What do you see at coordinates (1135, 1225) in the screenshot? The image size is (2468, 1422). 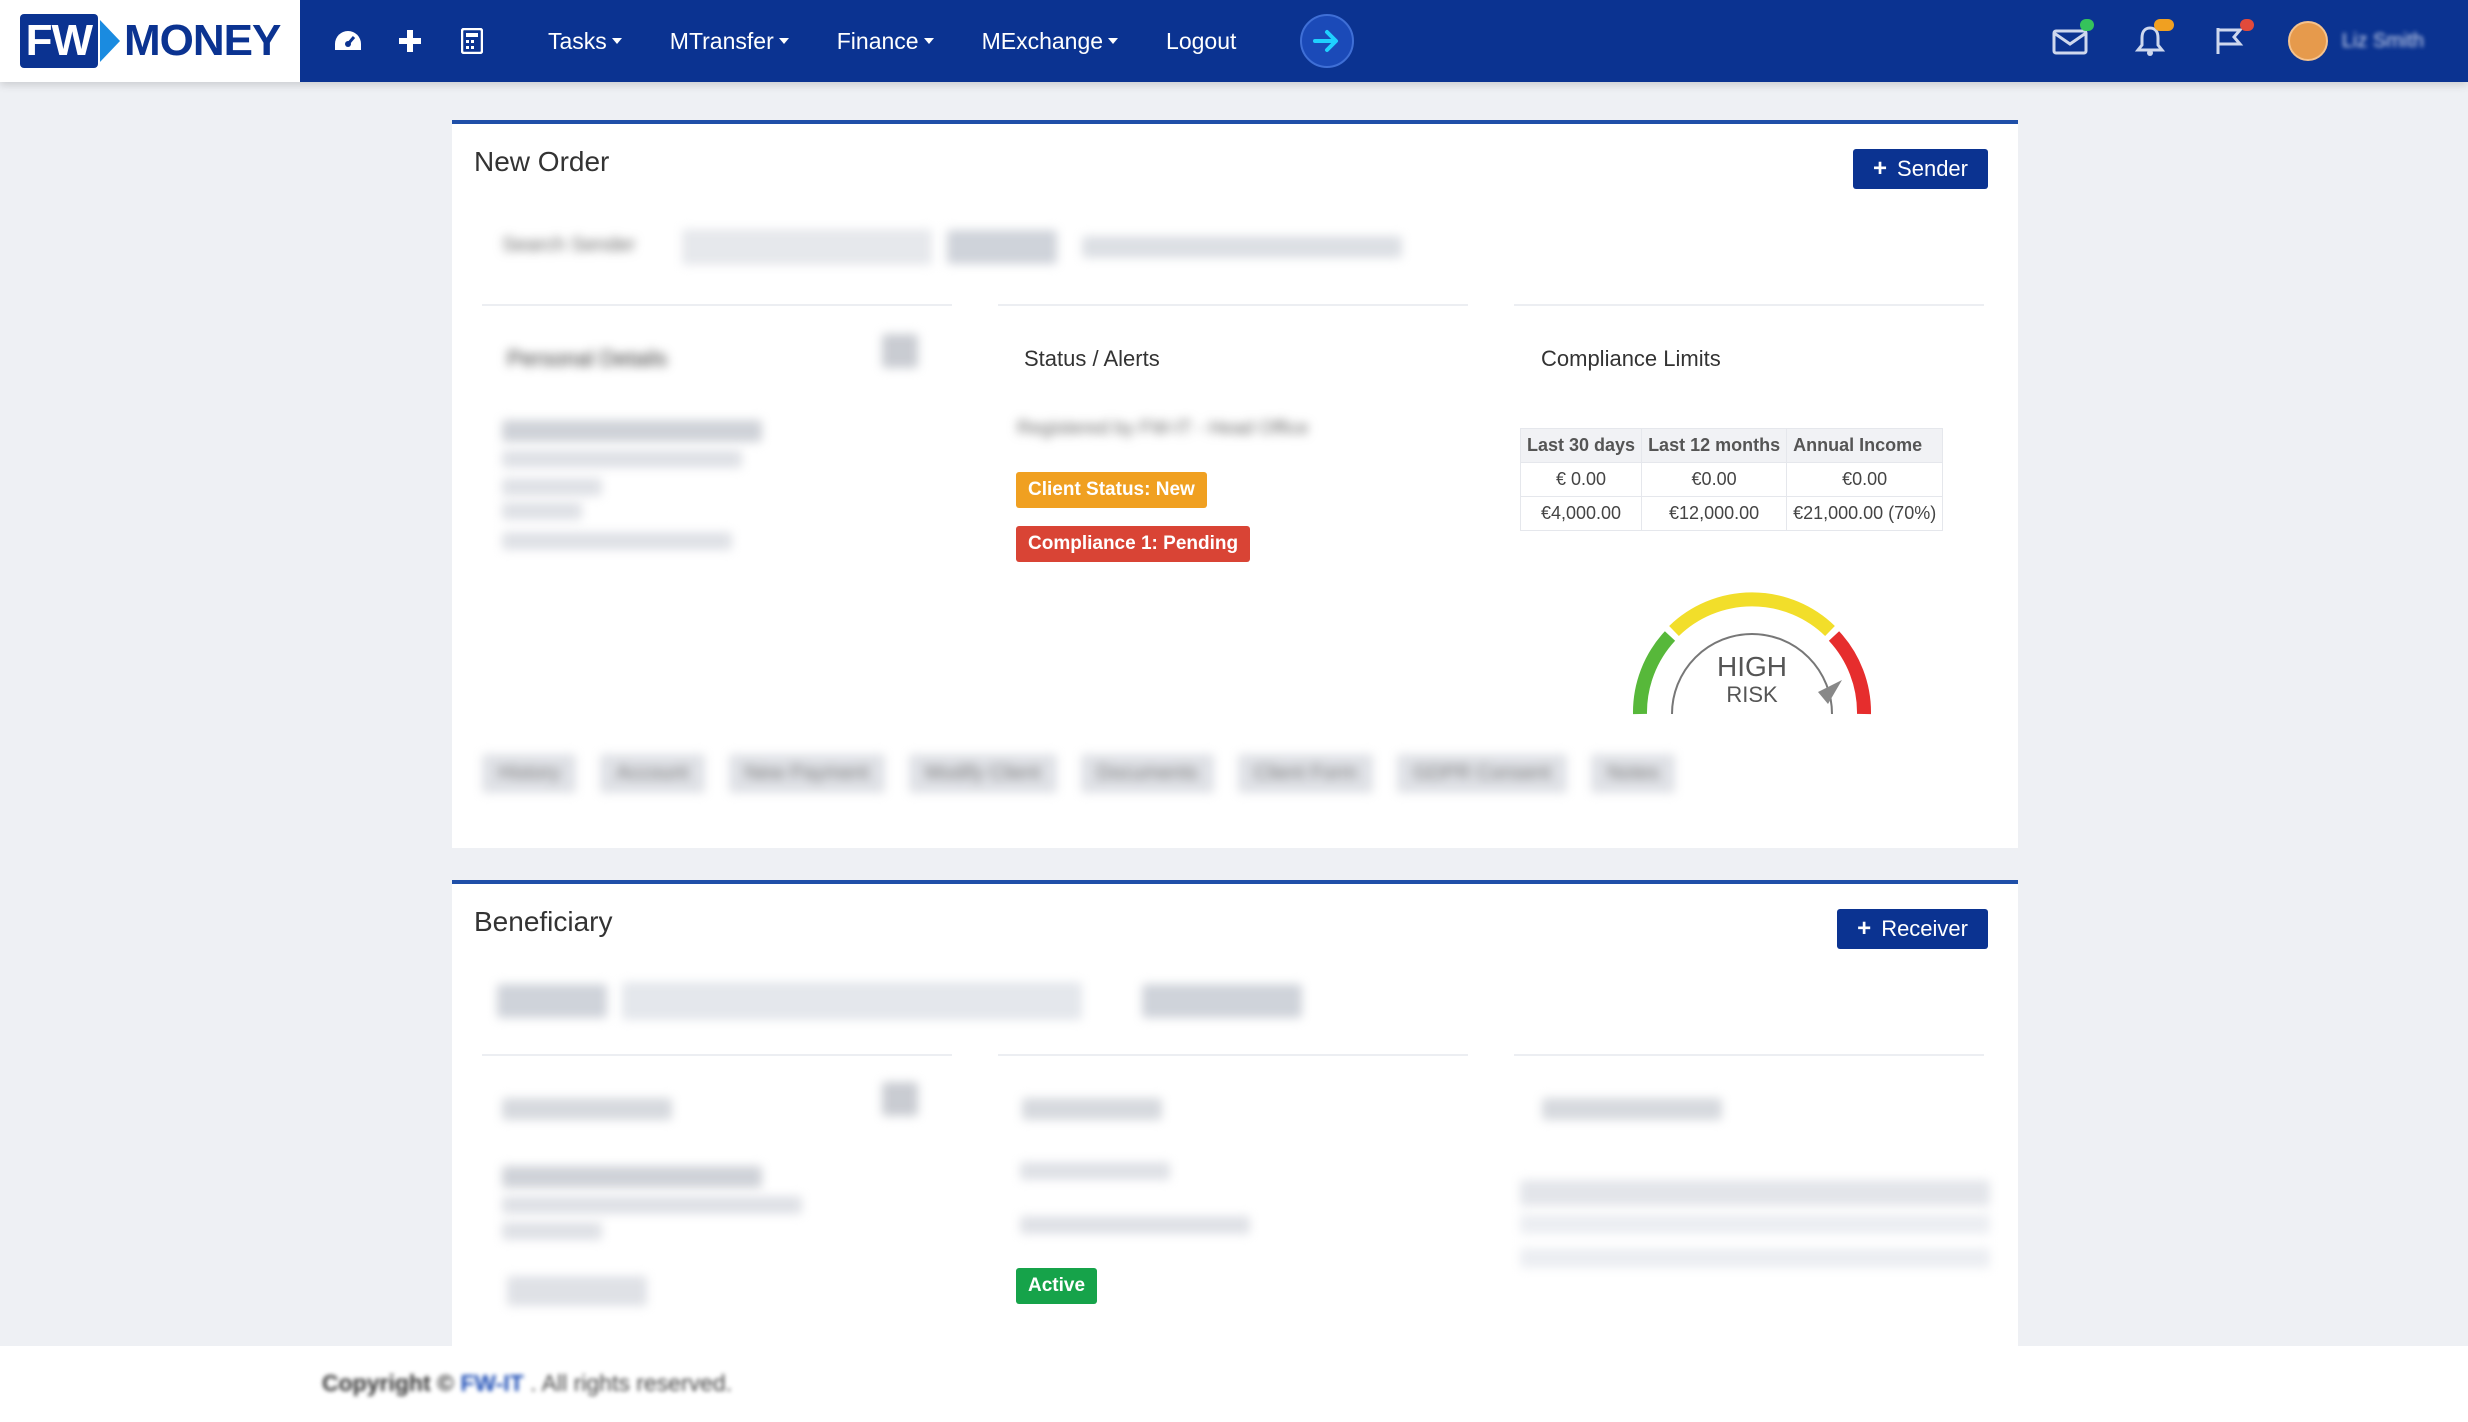 I see `beneficiary-info-text` at bounding box center [1135, 1225].